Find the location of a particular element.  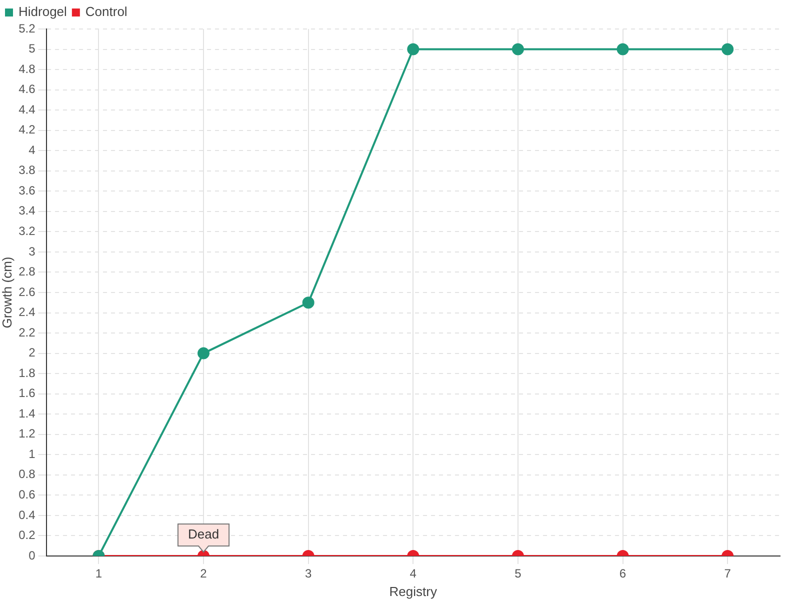

y-tick-label: 4 is located at coordinates (32, 149).